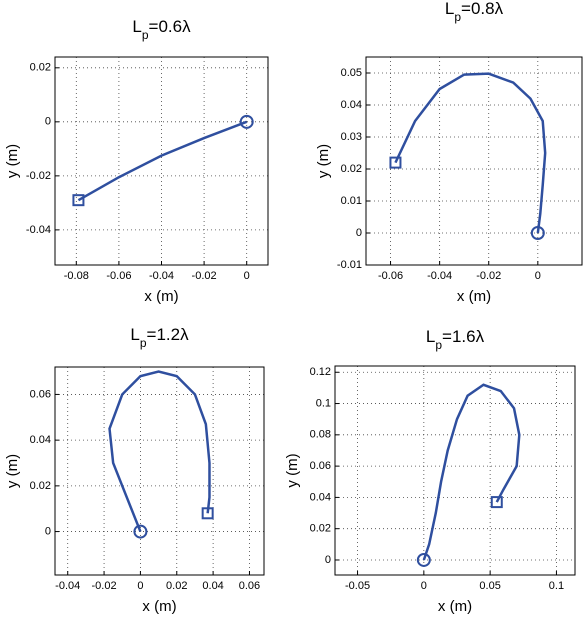 The width and height of the screenshot is (586, 624). I want to click on subplot-title: Lp=1.6λ, so click(455, 339).